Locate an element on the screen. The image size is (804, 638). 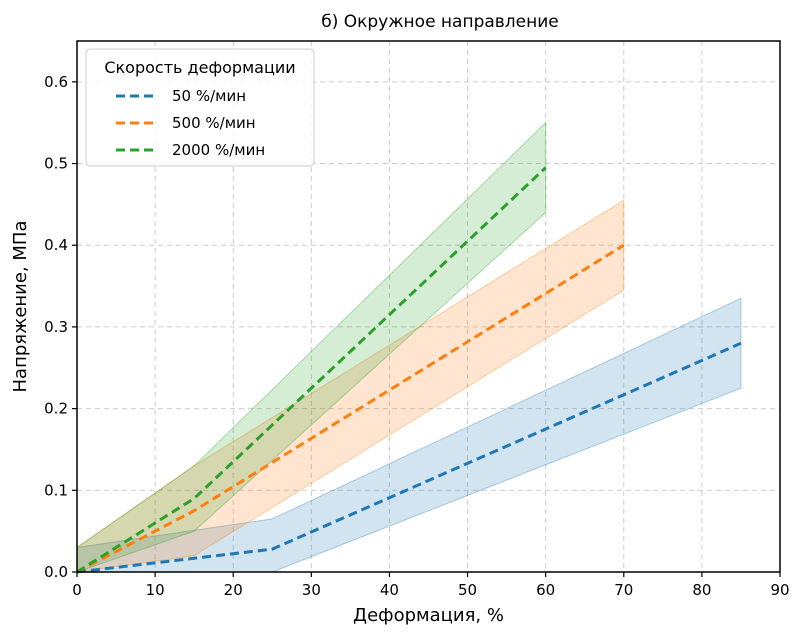
legend-items: 50 %/мин 500 %/мин 2000 %/мин is located at coordinates (190, 123).